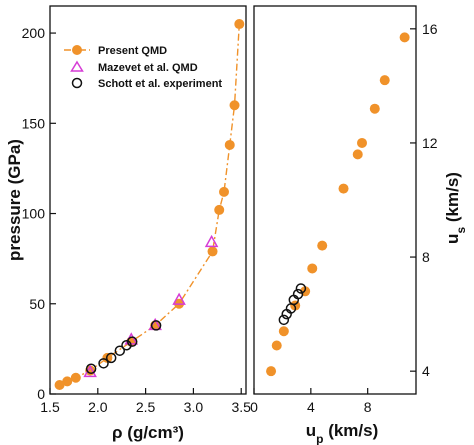  Describe the element at coordinates (34, 33) in the screenshot. I see `left-y-tick-label: 200` at that location.